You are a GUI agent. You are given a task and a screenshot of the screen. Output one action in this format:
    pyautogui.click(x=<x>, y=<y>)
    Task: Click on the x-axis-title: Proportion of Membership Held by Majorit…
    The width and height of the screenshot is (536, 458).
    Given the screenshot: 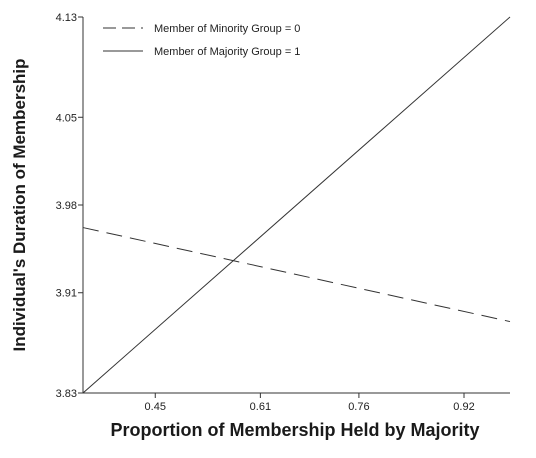 What is the action you would take?
    pyautogui.click(x=294, y=430)
    